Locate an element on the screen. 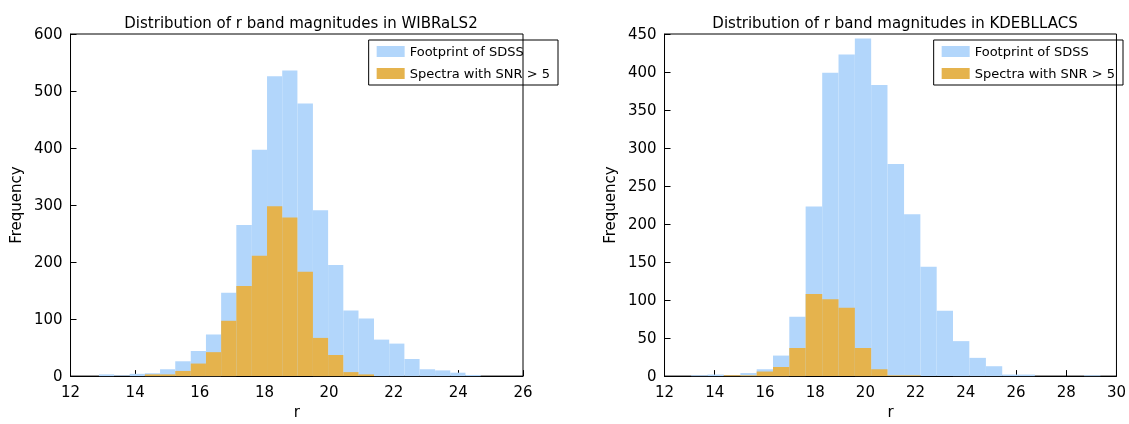 This screenshot has width=1129, height=424. y-tick-label: 500 is located at coordinates (48, 91).